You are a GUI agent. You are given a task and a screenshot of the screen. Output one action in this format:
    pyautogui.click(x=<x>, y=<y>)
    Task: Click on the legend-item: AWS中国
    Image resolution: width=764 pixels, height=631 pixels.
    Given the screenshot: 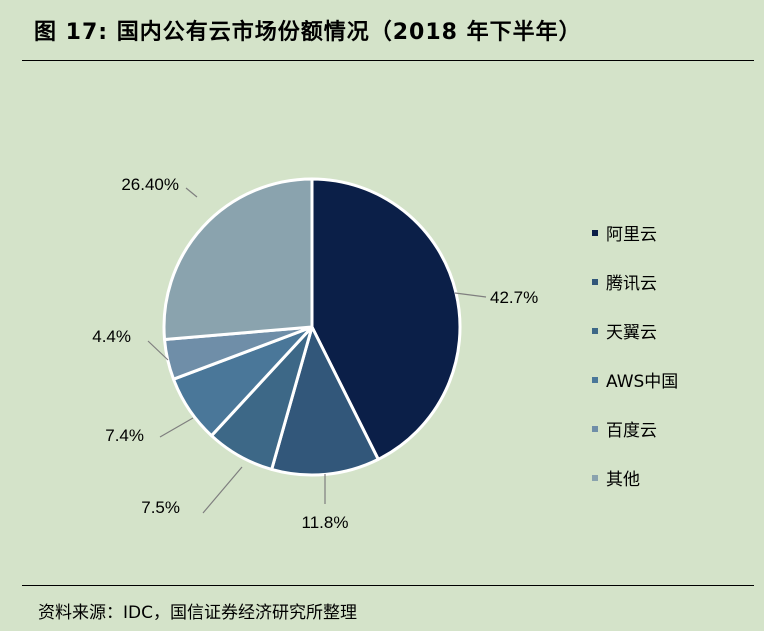 What is the action you would take?
    pyautogui.click(x=635, y=379)
    